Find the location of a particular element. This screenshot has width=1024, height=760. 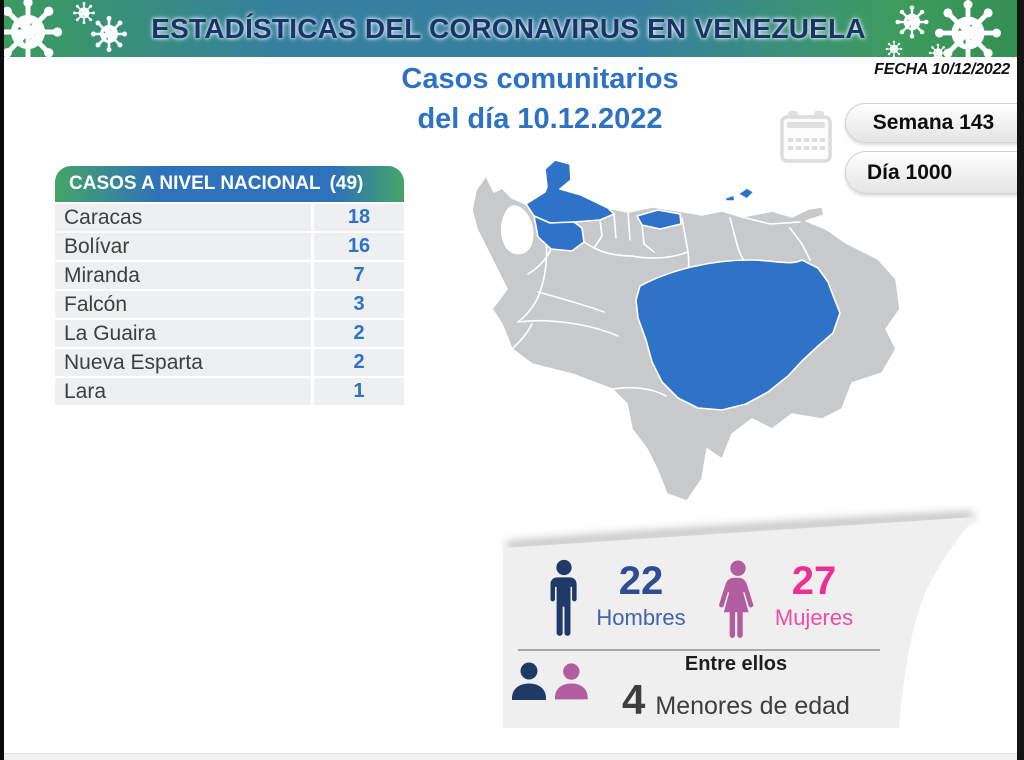

panel-divider is located at coordinates (699, 650).